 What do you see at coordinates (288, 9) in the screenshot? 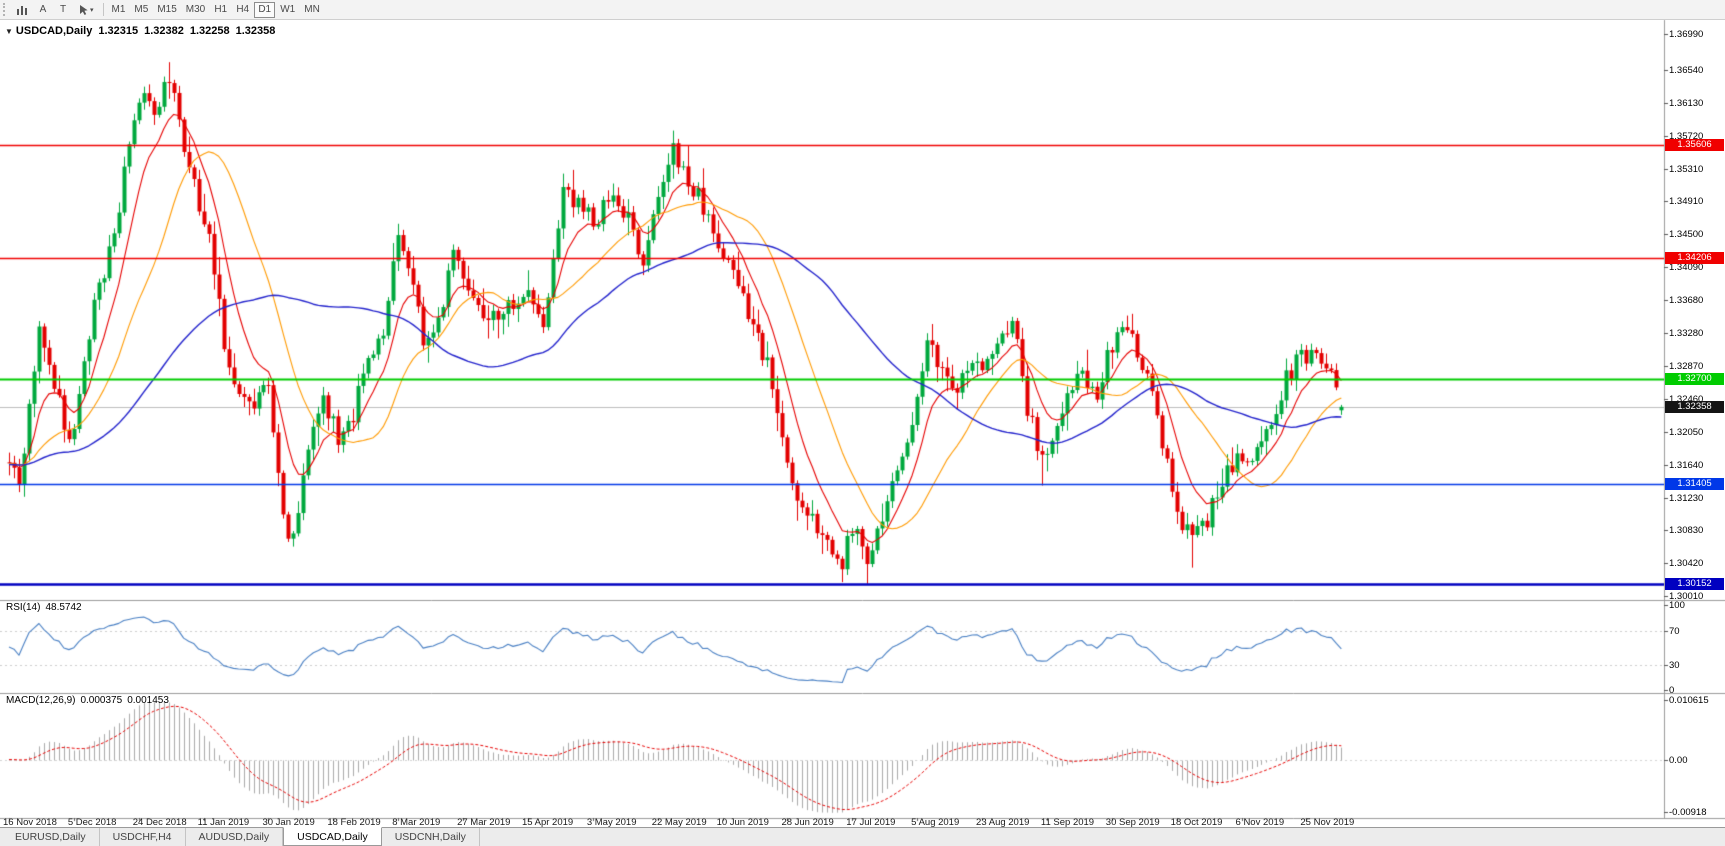
I see `timeframe-button-w1: W1` at bounding box center [288, 9].